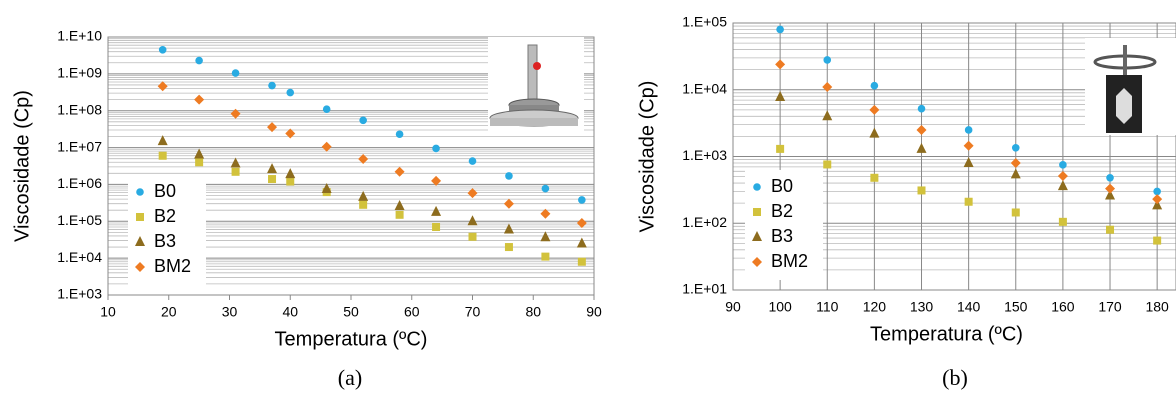  I want to click on x-tick-label: 60, so click(412, 312).